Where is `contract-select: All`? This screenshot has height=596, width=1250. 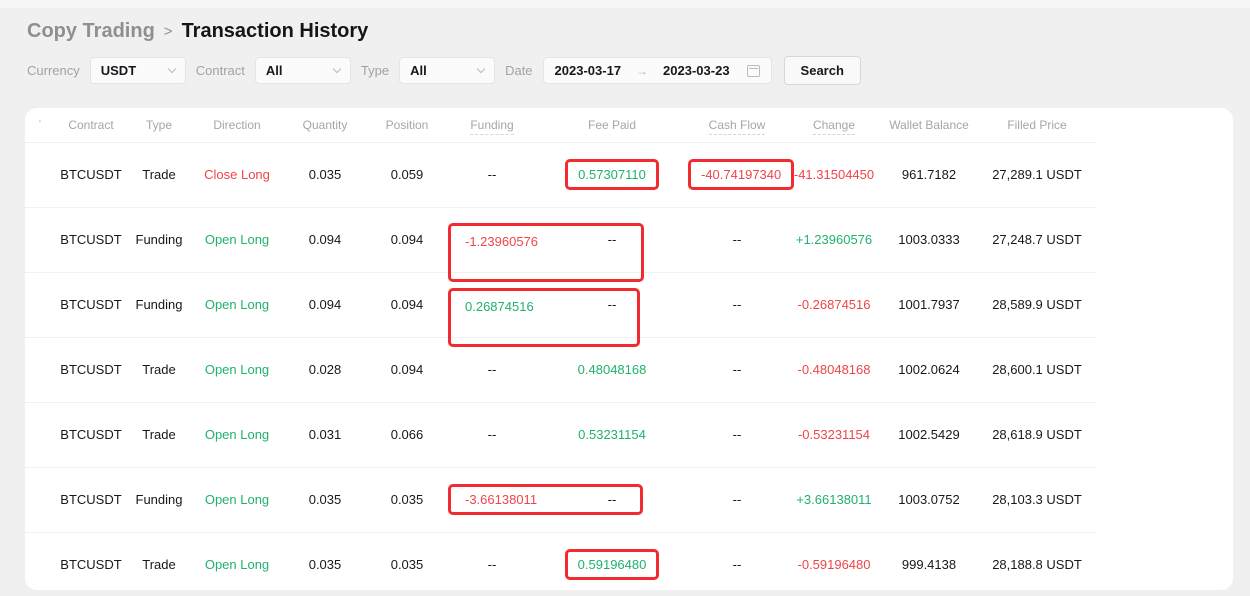 contract-select: All is located at coordinates (302, 70).